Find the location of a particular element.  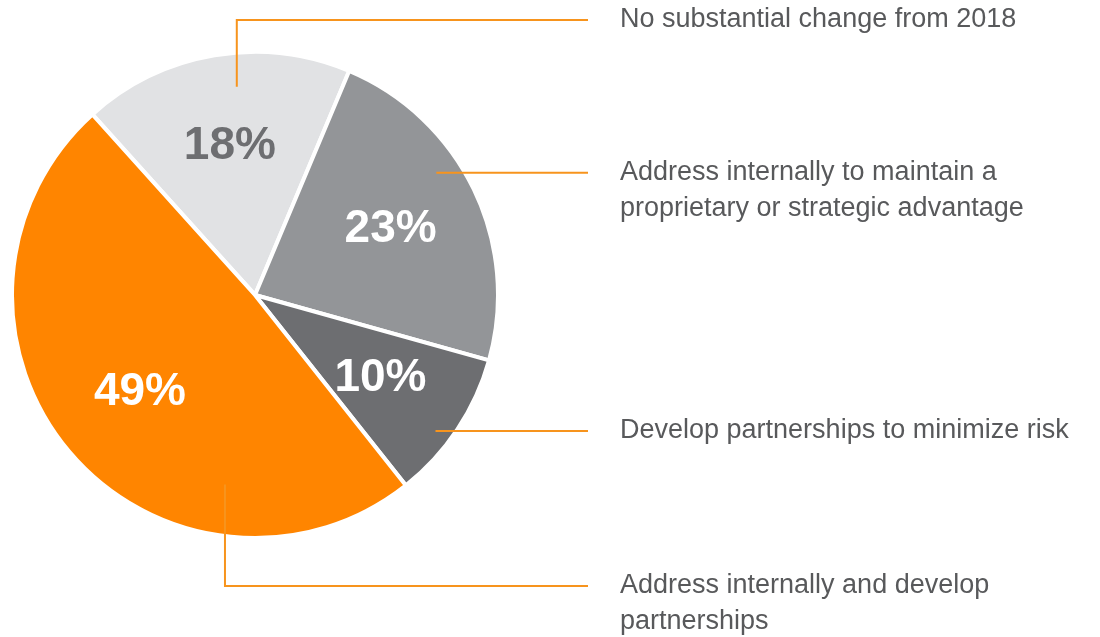

slice-label: No substantial change from 2018 is located at coordinates (818, 18).